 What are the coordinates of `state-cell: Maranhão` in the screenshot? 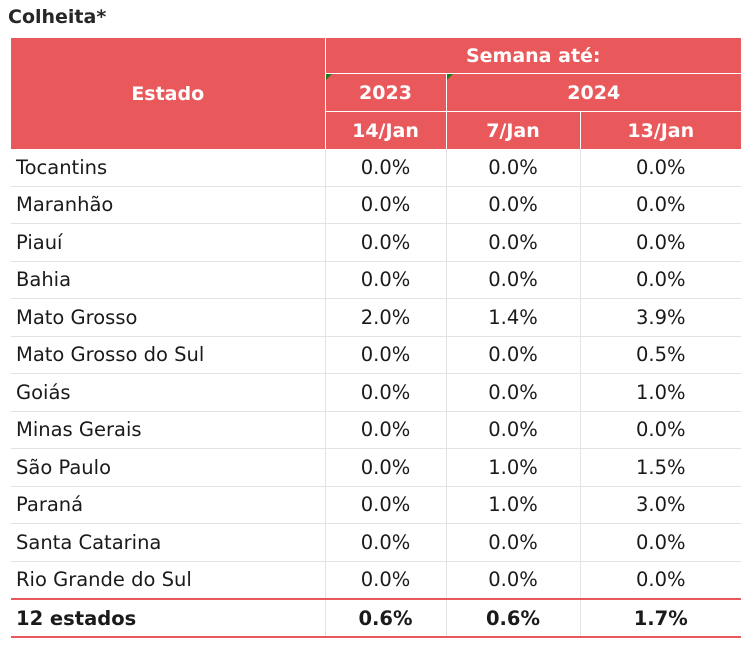 It's located at (168, 205).